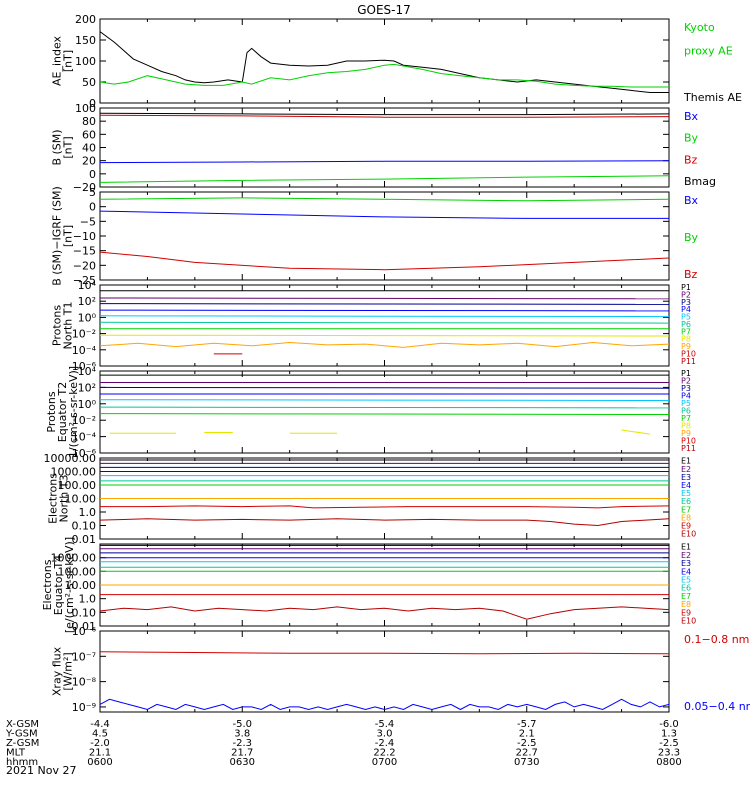  What do you see at coordinates (385, 734) in the screenshot?
I see `orbit-value: 3.0` at bounding box center [385, 734].